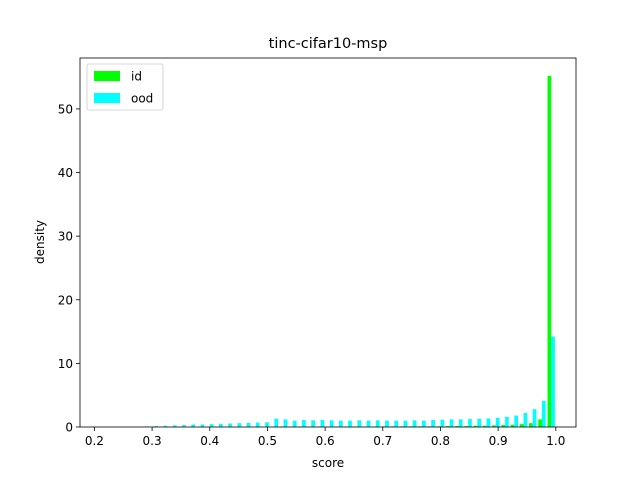 This screenshot has height=480, width=640. I want to click on x-tick-label: 0.8, so click(440, 441).